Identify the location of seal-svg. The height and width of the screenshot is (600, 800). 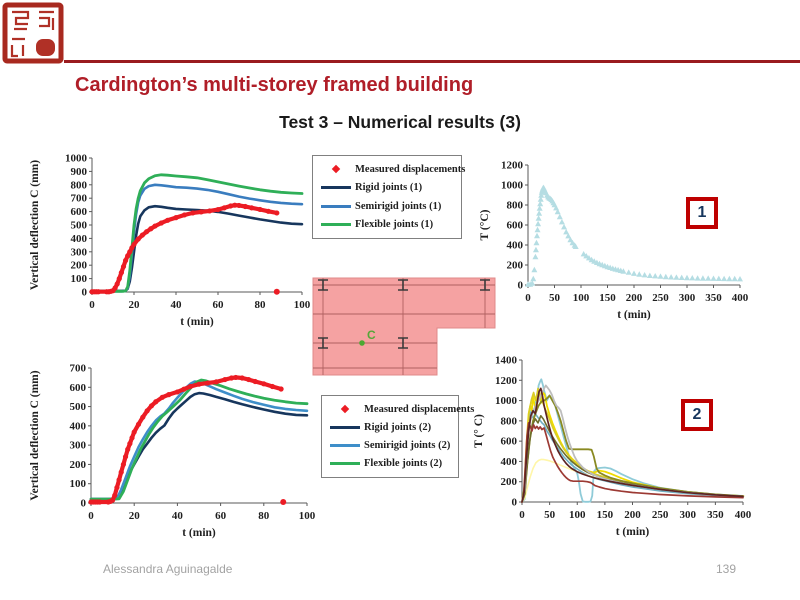
(33, 33).